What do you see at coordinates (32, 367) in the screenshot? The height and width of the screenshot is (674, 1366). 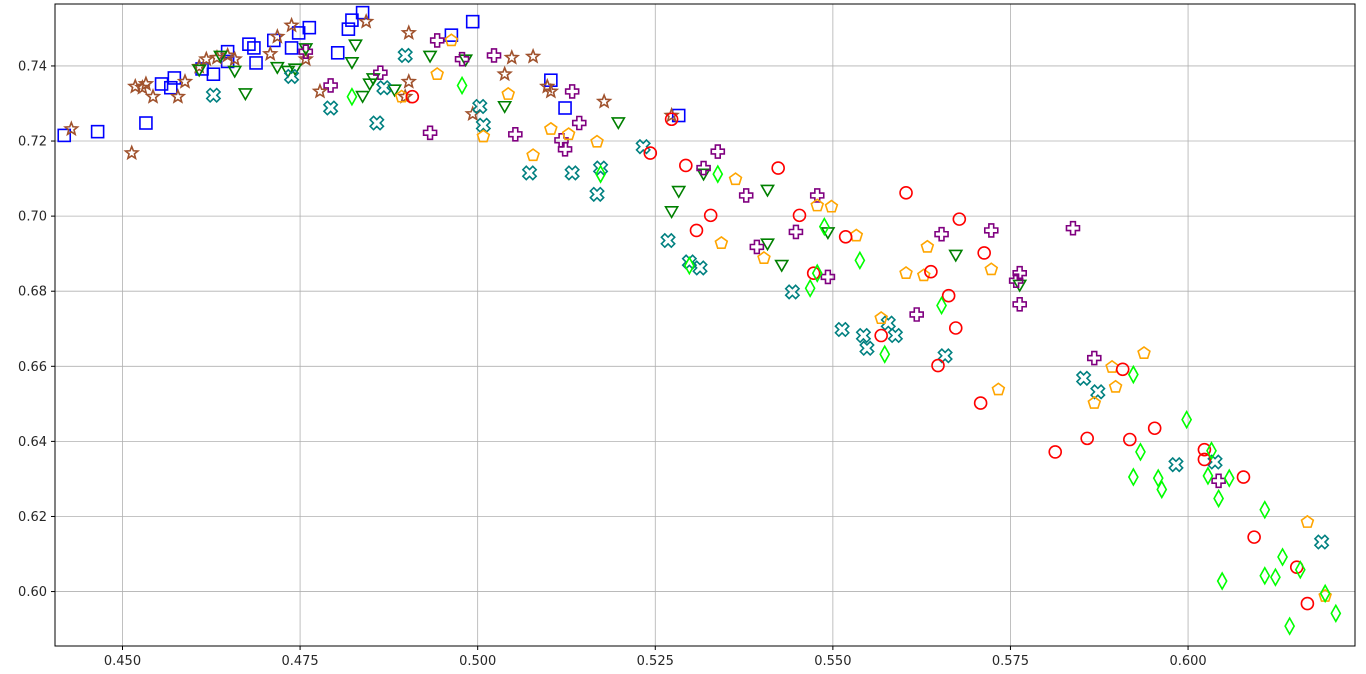 I see `y-tick-label: 0.66` at bounding box center [32, 367].